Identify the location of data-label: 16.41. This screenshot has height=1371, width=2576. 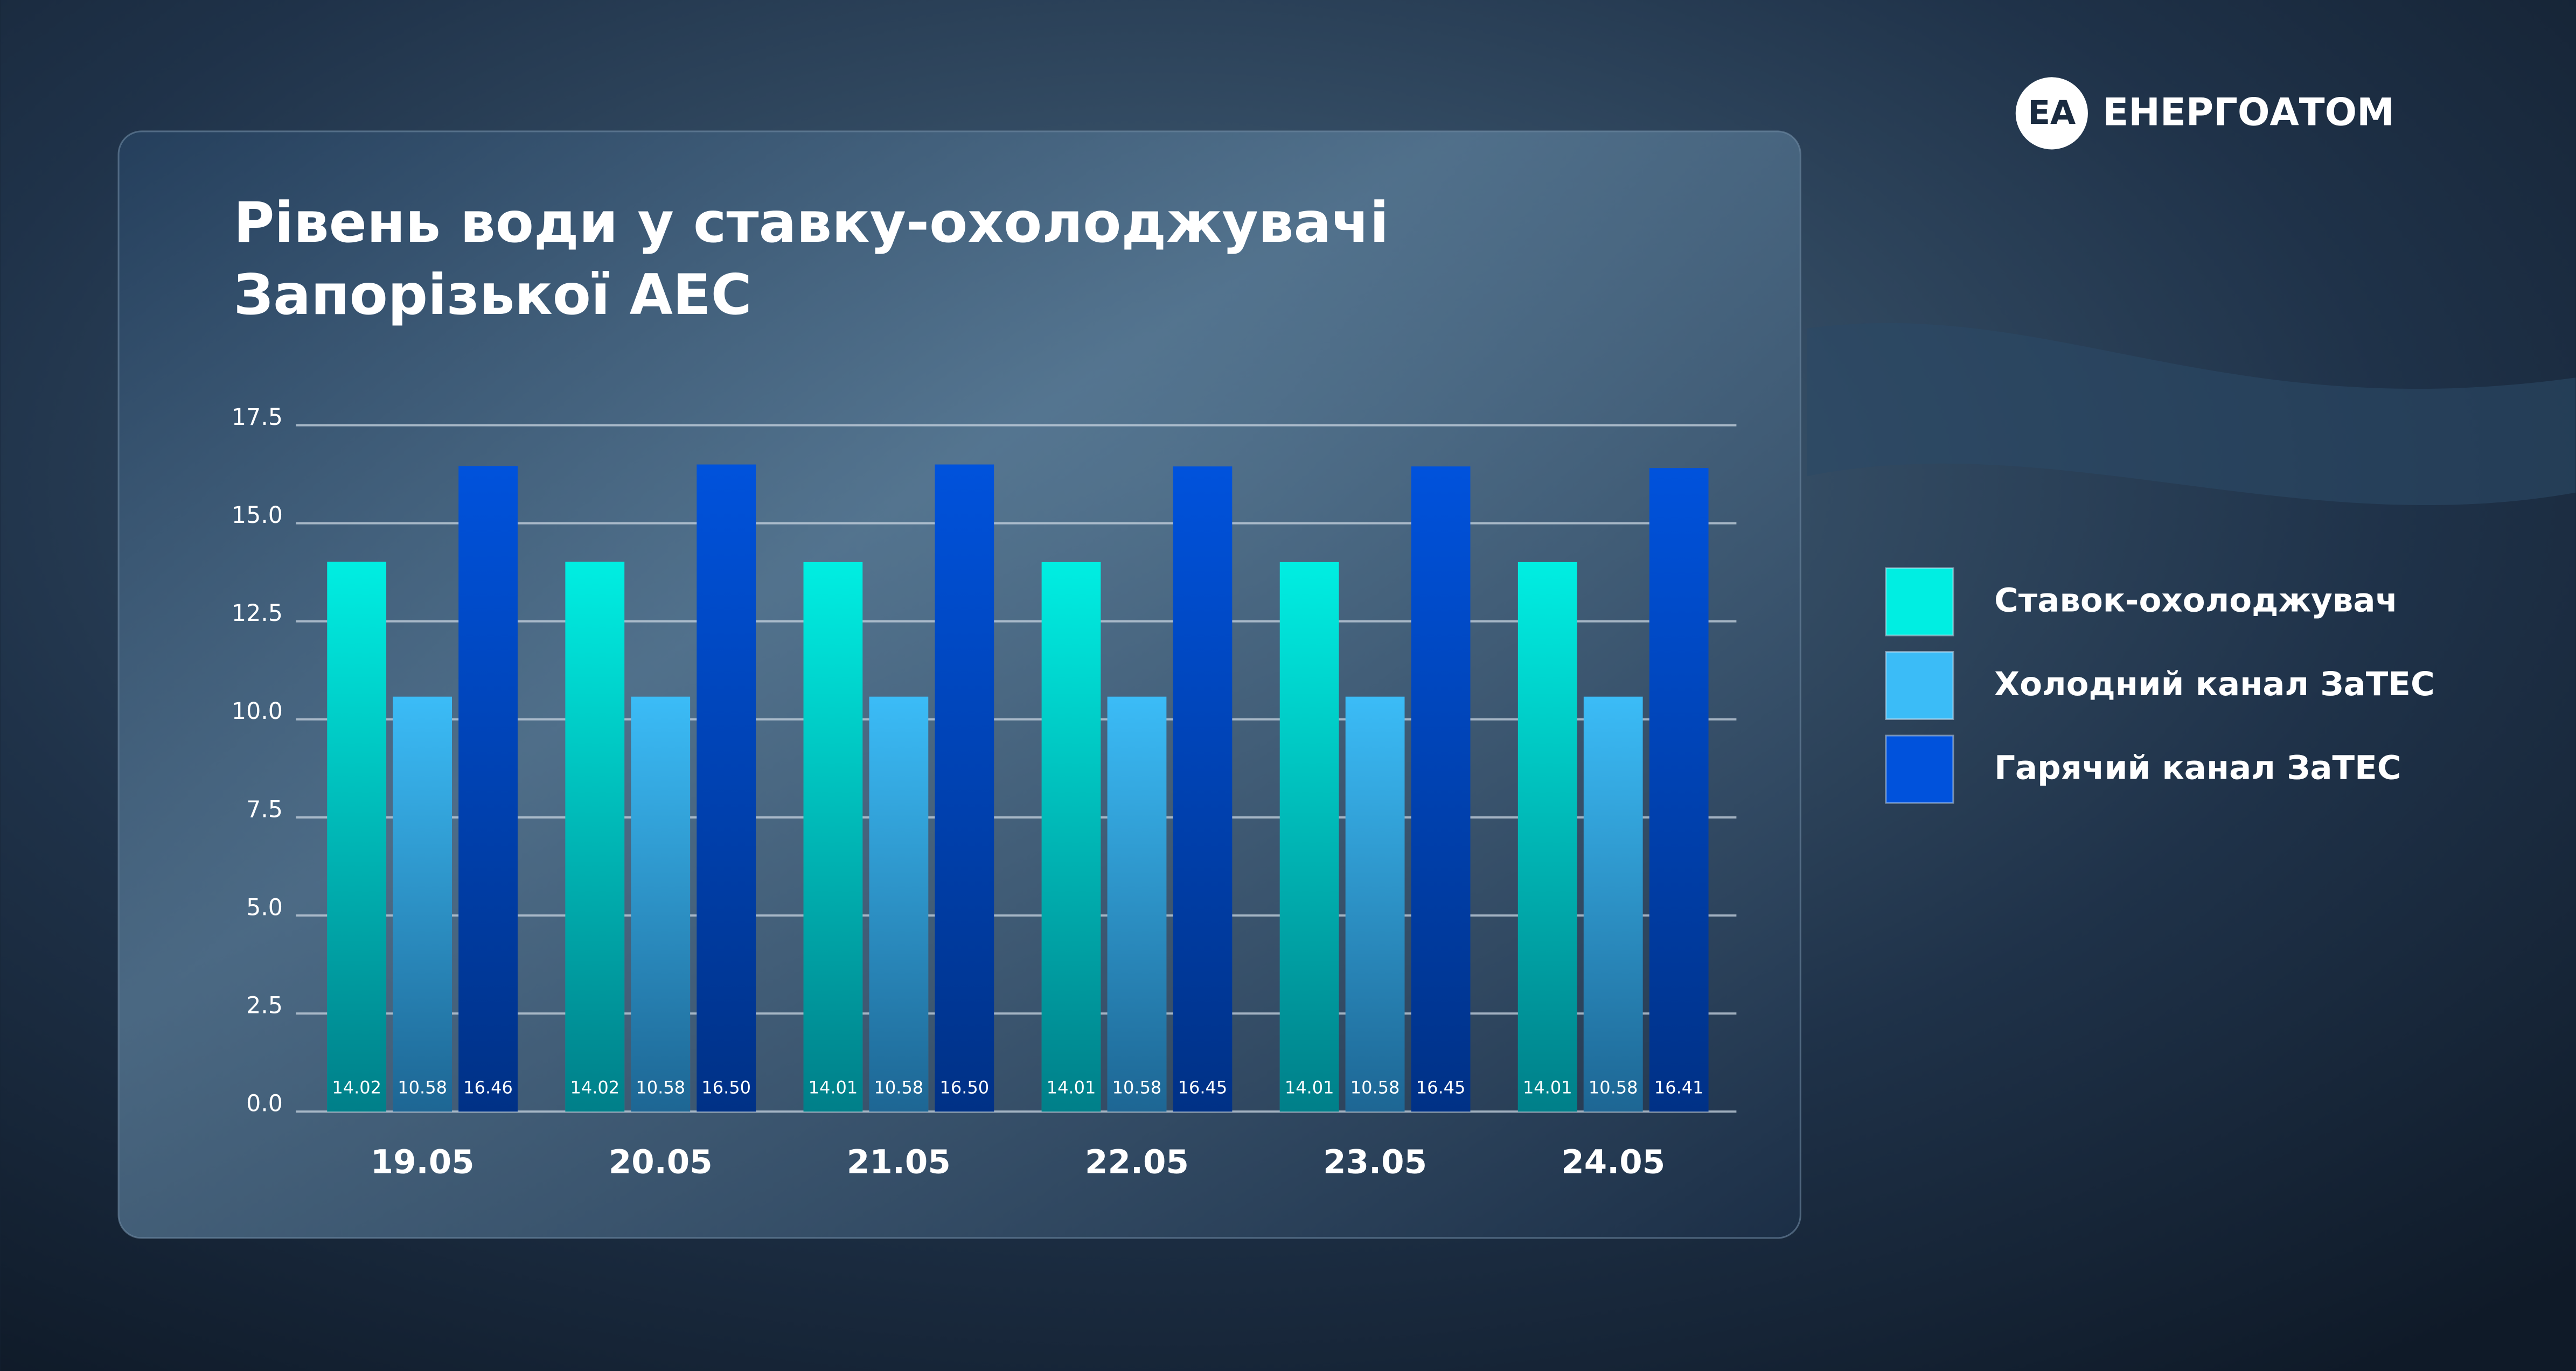
(1679, 1088).